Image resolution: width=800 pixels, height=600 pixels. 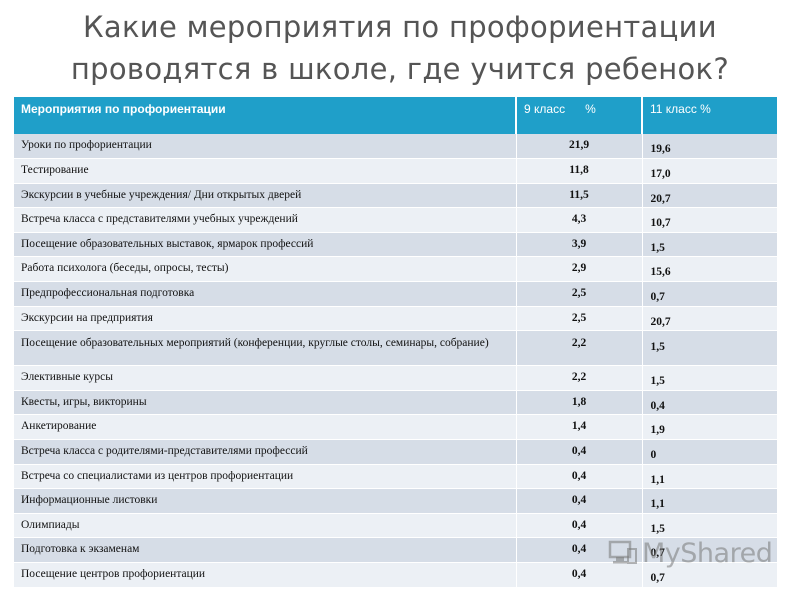 I want to click on grade11-value: 17,0, so click(x=709, y=171).